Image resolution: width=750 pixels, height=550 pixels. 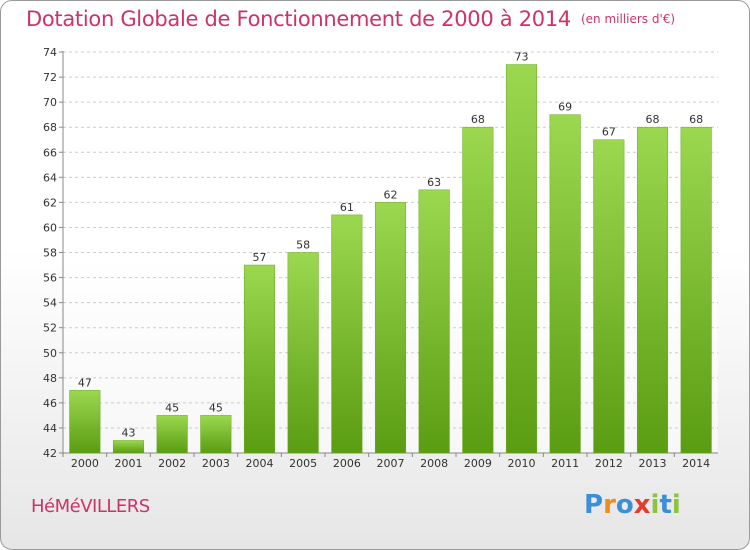 I want to click on y-tick-label: 46, so click(x=50, y=403).